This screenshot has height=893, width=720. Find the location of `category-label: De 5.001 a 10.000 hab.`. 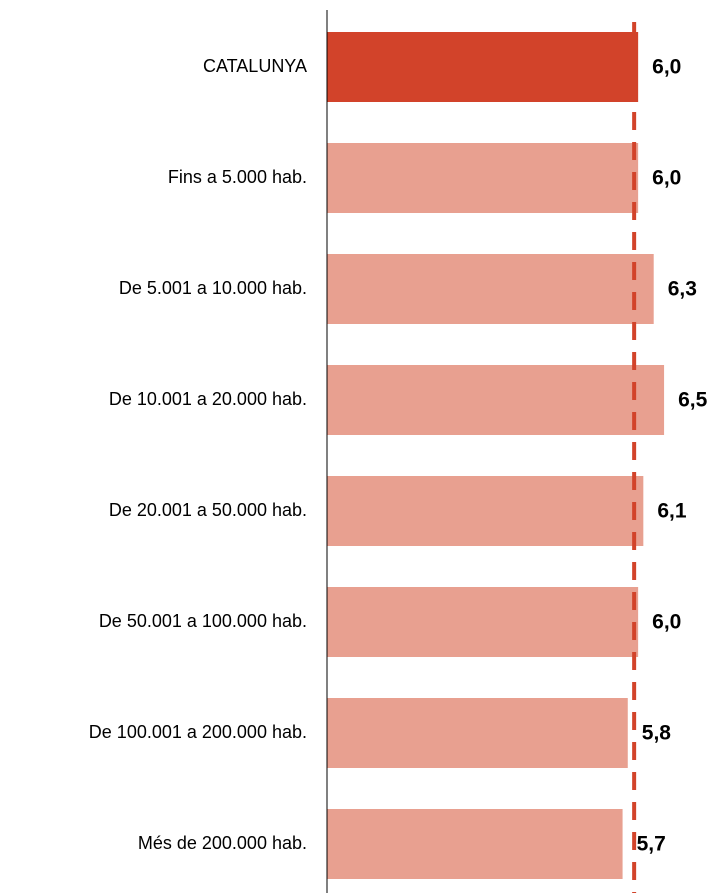

category-label: De 5.001 a 10.000 hab. is located at coordinates (213, 288).